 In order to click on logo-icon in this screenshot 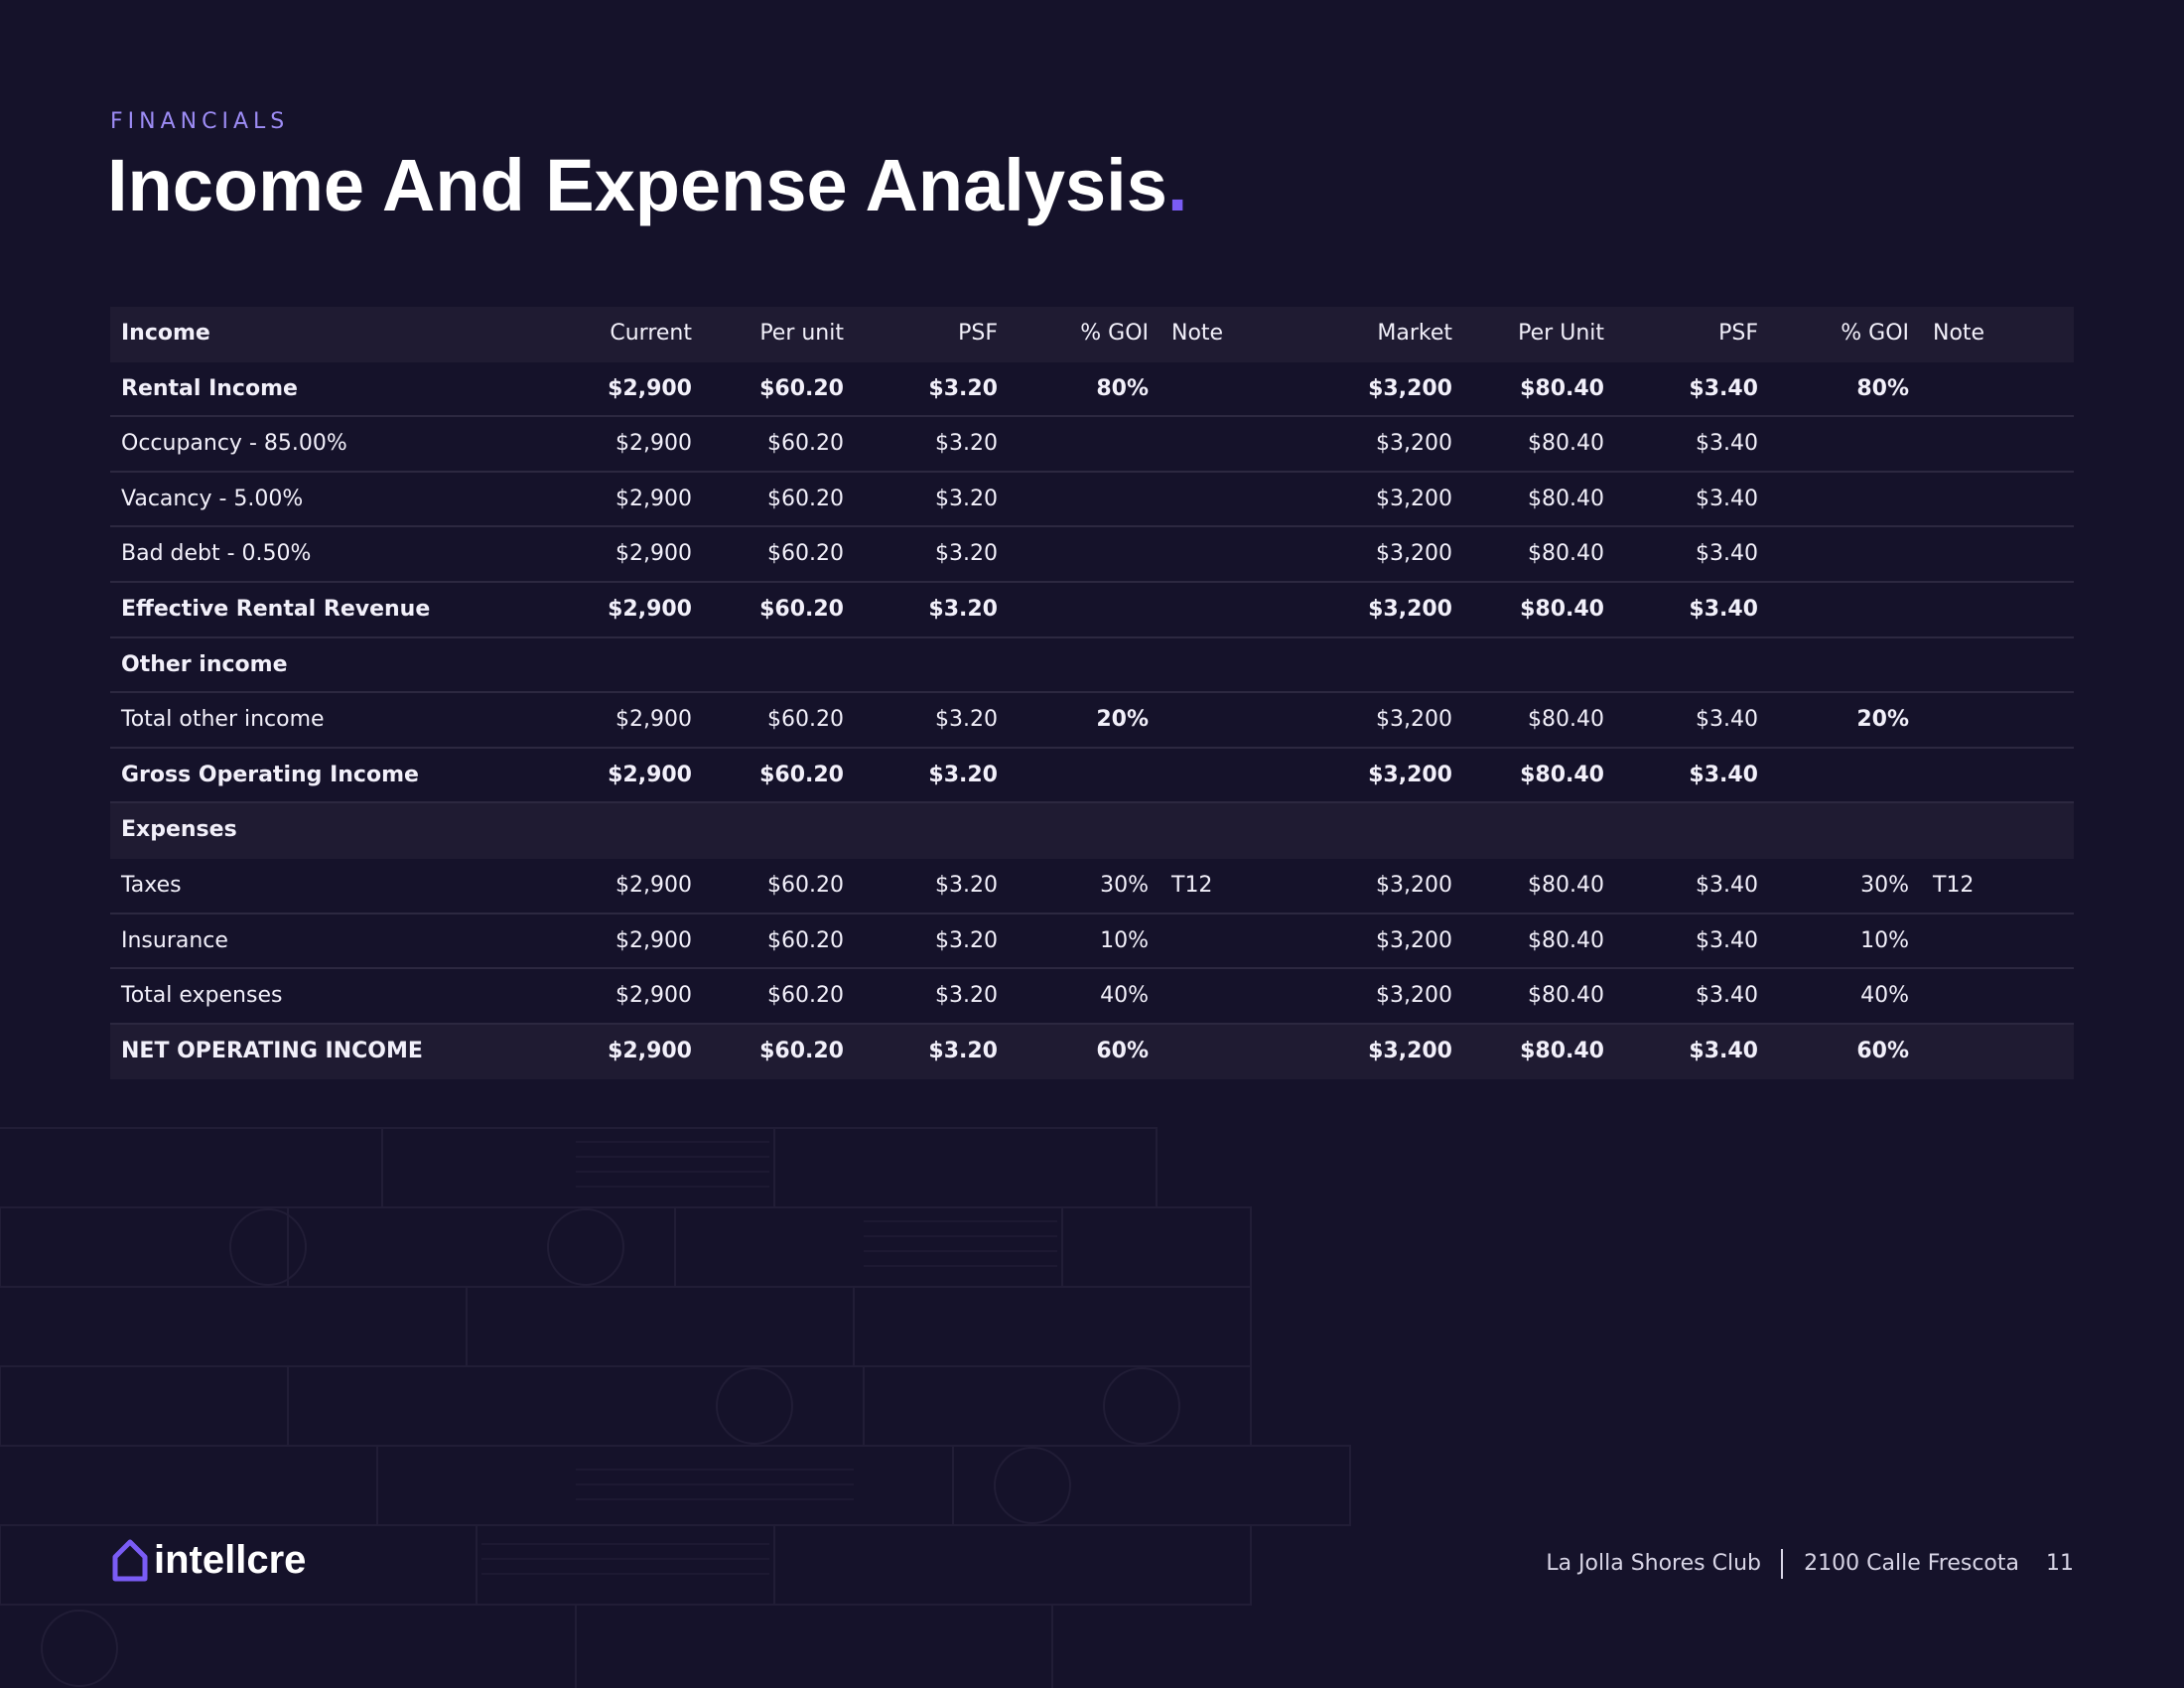, I will do `click(130, 1560)`.